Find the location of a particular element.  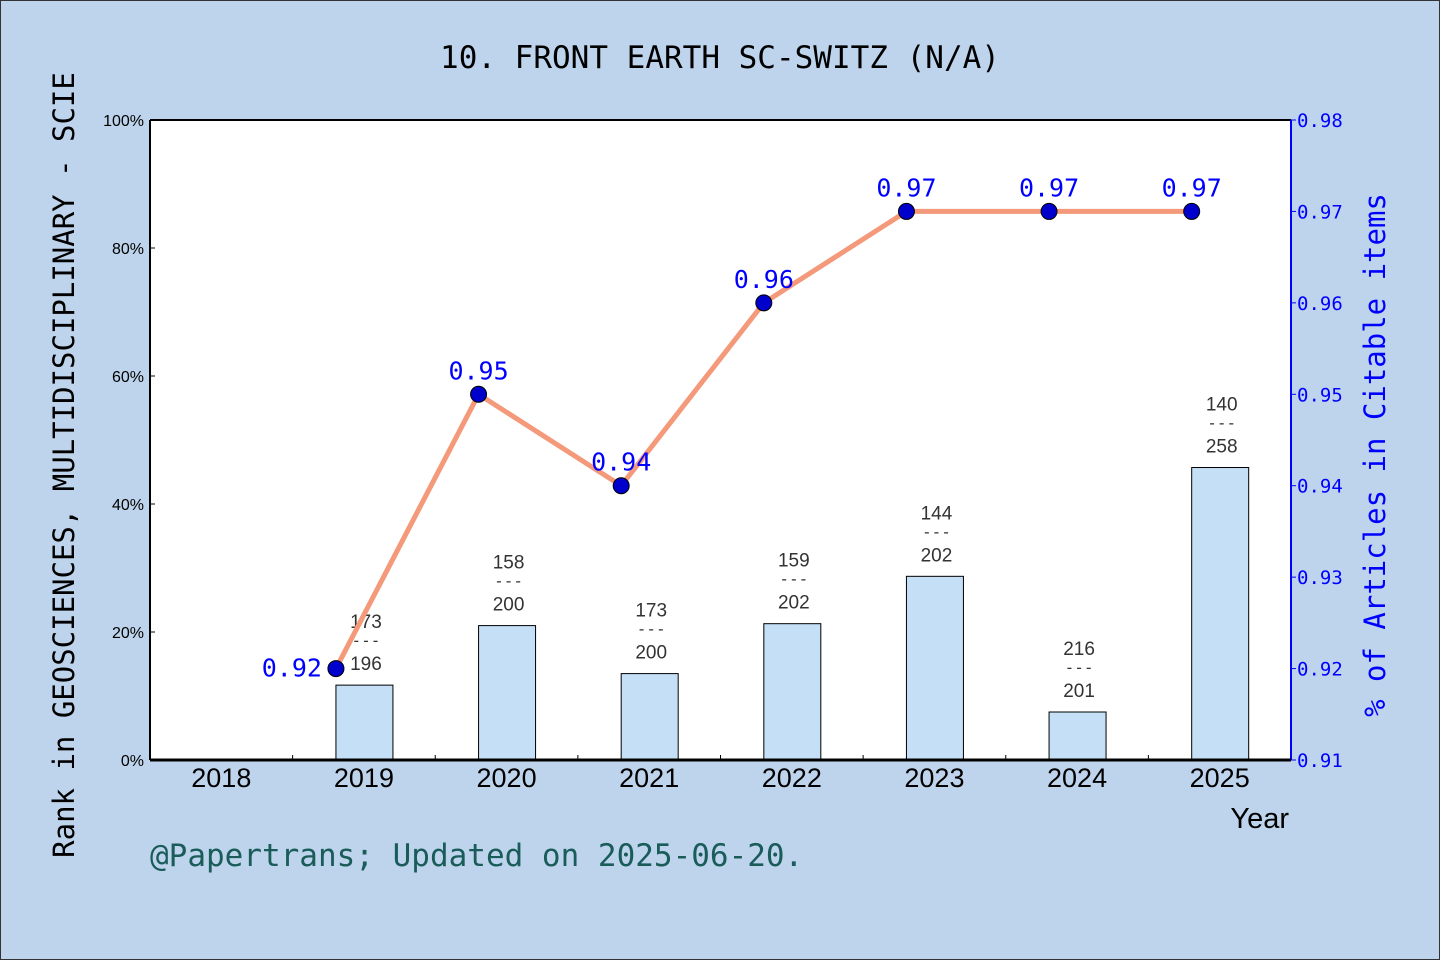

chart-title: 10. FRONT EARTH SC-SWITZ (N/A) is located at coordinates (720, 58).